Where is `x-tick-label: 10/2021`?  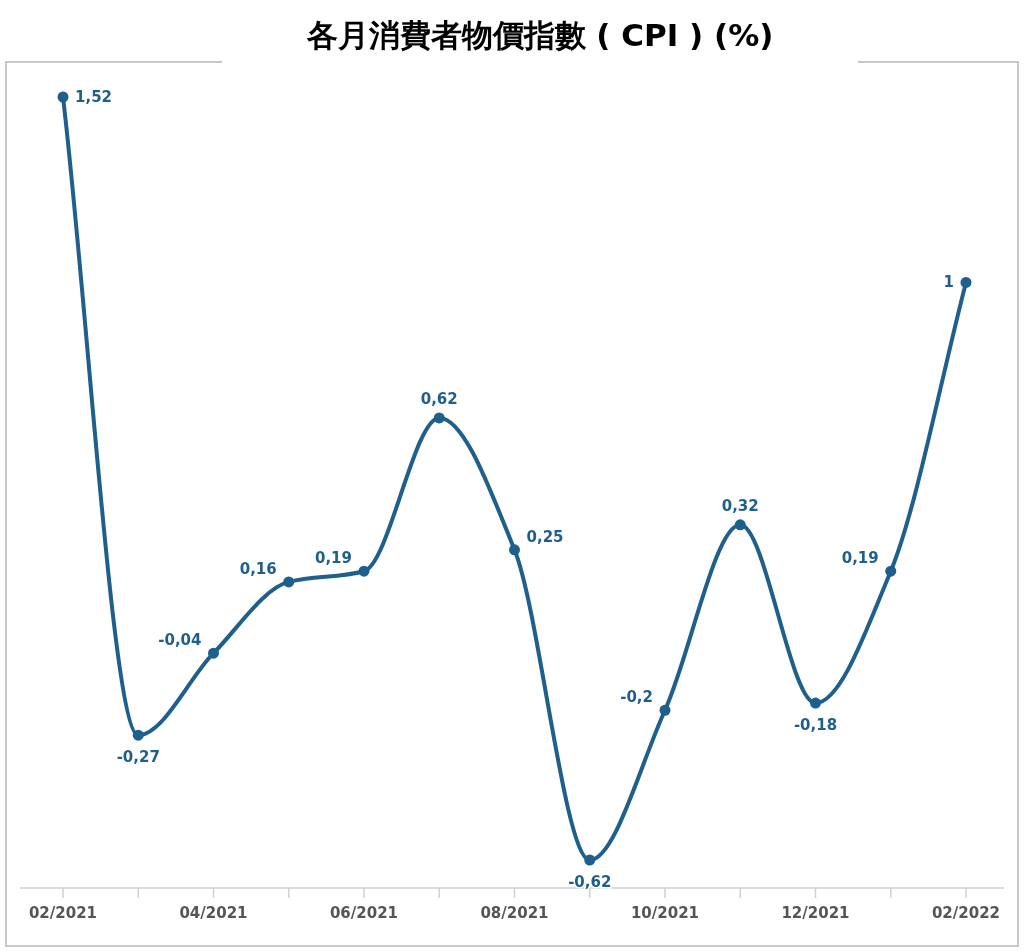 x-tick-label: 10/2021 is located at coordinates (665, 913).